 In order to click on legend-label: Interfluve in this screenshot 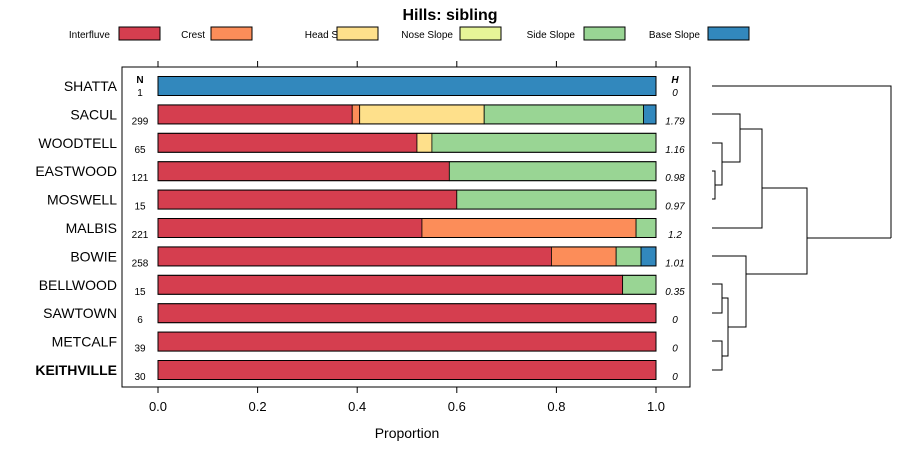, I will do `click(90, 35)`.